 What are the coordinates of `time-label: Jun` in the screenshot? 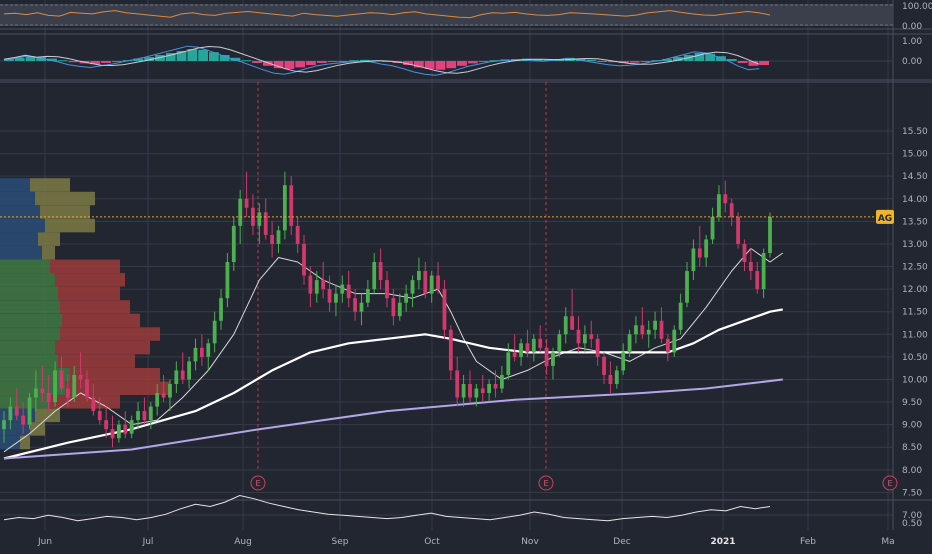 It's located at (44, 542).